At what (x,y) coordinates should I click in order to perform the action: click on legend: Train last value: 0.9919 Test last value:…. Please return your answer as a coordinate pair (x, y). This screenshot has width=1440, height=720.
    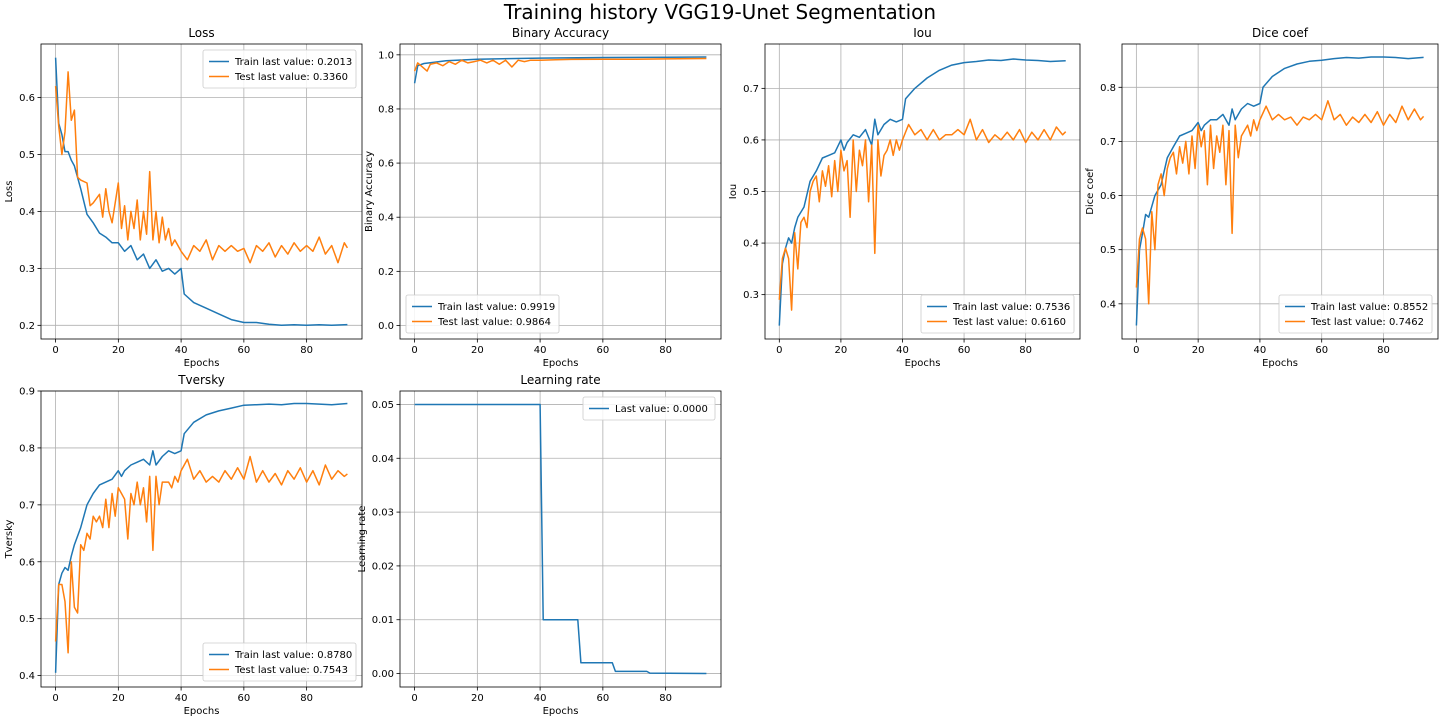
    Looking at the image, I should click on (482, 314).